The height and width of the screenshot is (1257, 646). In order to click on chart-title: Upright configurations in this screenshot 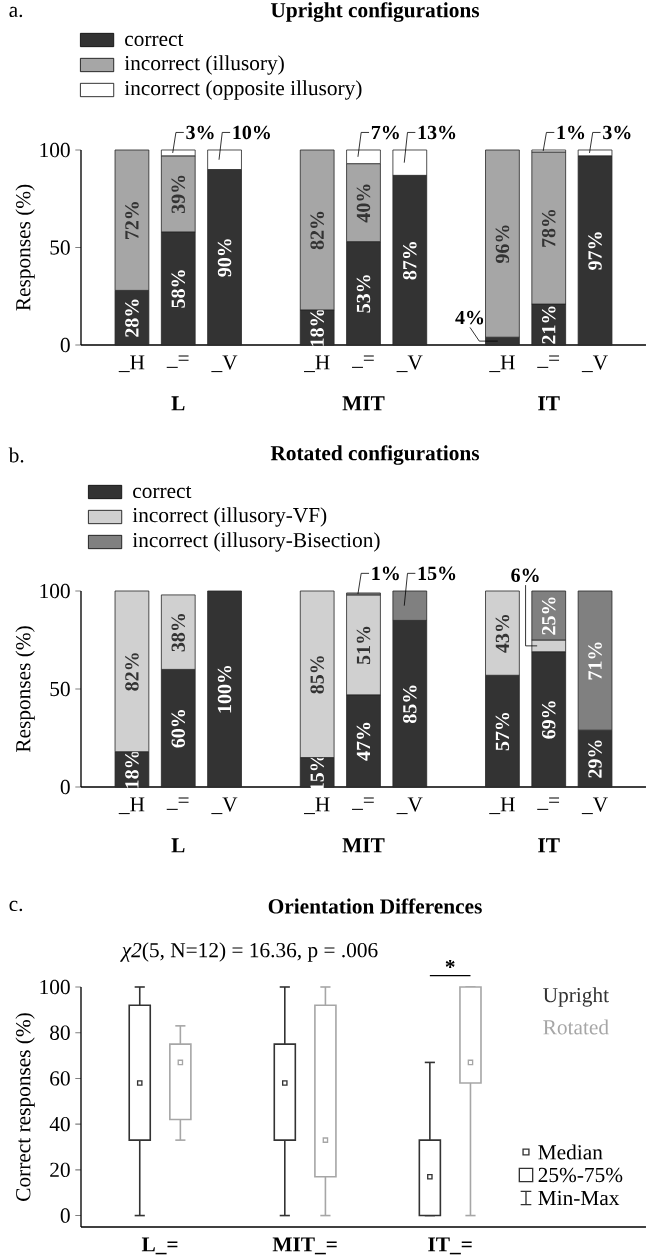, I will do `click(375, 12)`.